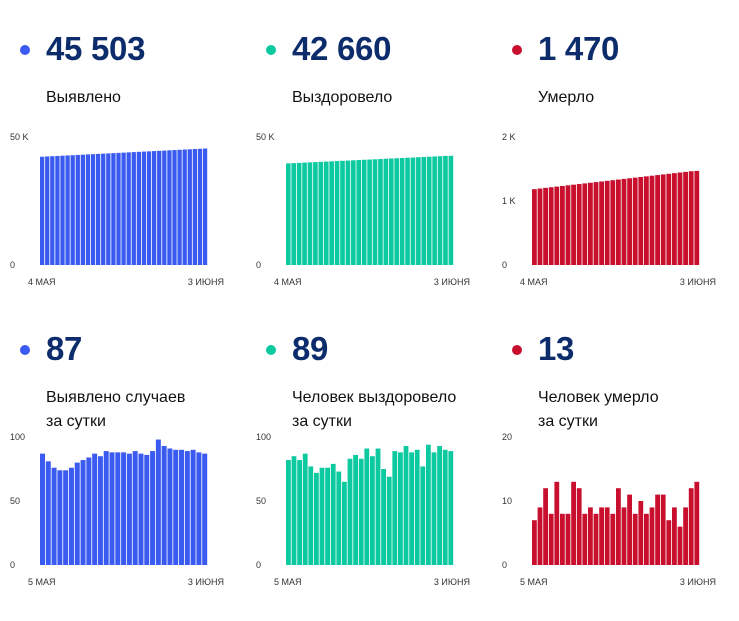 Image resolution: width=739 pixels, height=621 pixels. What do you see at coordinates (115, 410) in the screenshot?
I see `stat-label: Выявлено случаев за сутки` at bounding box center [115, 410].